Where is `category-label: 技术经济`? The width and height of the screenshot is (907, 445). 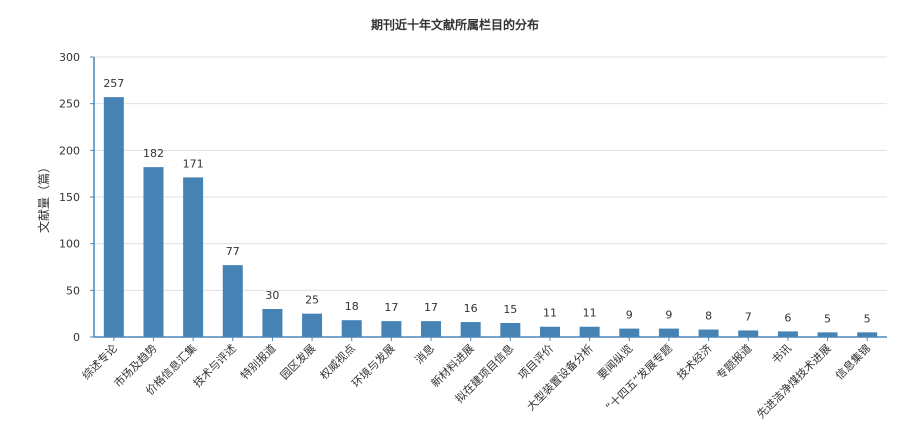
category-label: 技术经济 is located at coordinates (694, 361).